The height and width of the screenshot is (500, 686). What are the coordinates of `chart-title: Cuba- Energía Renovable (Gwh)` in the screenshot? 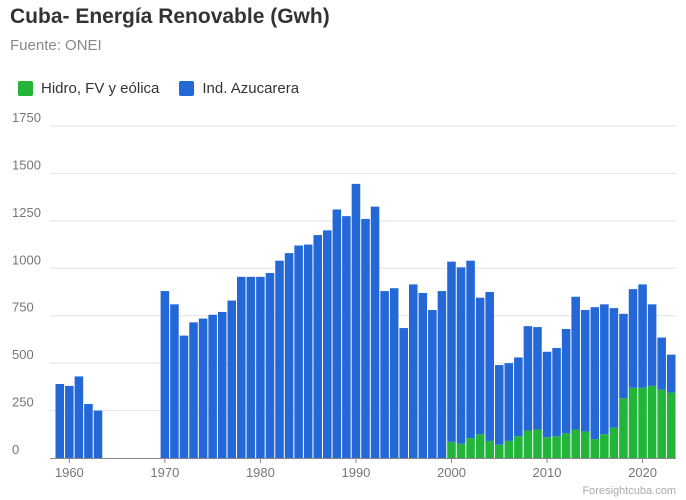 It's located at (170, 16).